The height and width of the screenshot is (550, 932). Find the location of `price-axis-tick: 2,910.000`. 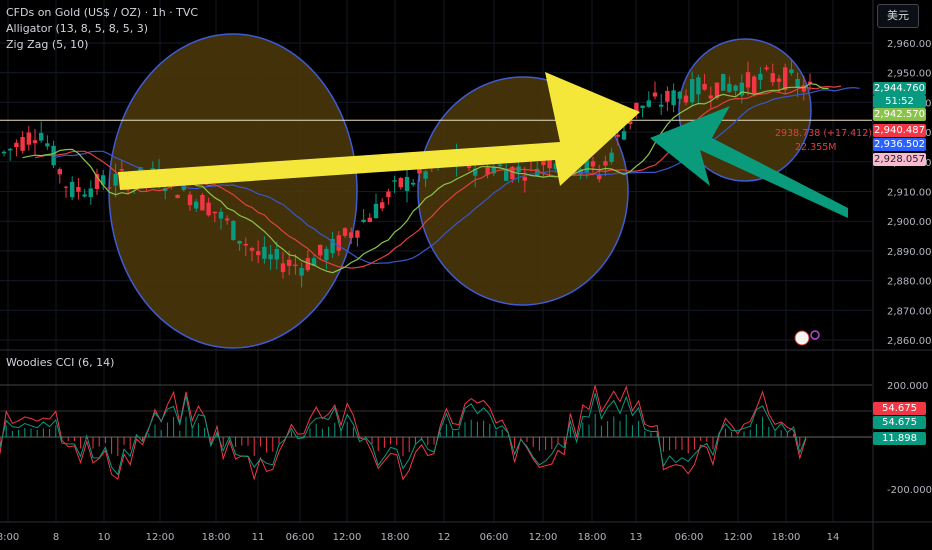

price-axis-tick: 2,910.000 is located at coordinates (909, 193).